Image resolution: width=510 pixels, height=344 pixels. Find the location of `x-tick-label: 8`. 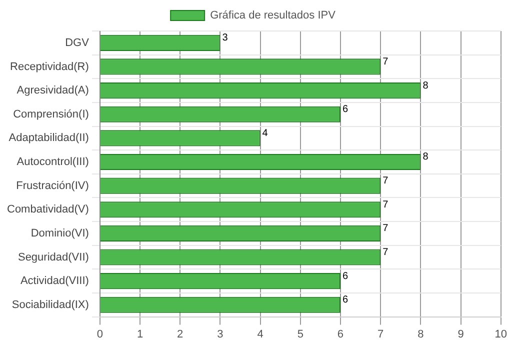

x-tick-label: 8 is located at coordinates (421, 334).